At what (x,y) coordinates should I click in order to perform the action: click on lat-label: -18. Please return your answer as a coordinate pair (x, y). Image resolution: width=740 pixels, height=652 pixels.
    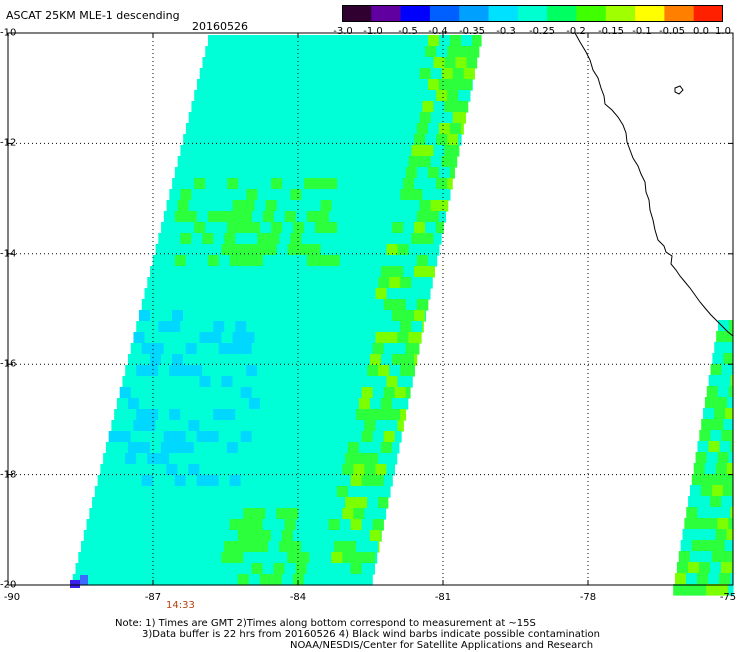
    Looking at the image, I should click on (8, 475).